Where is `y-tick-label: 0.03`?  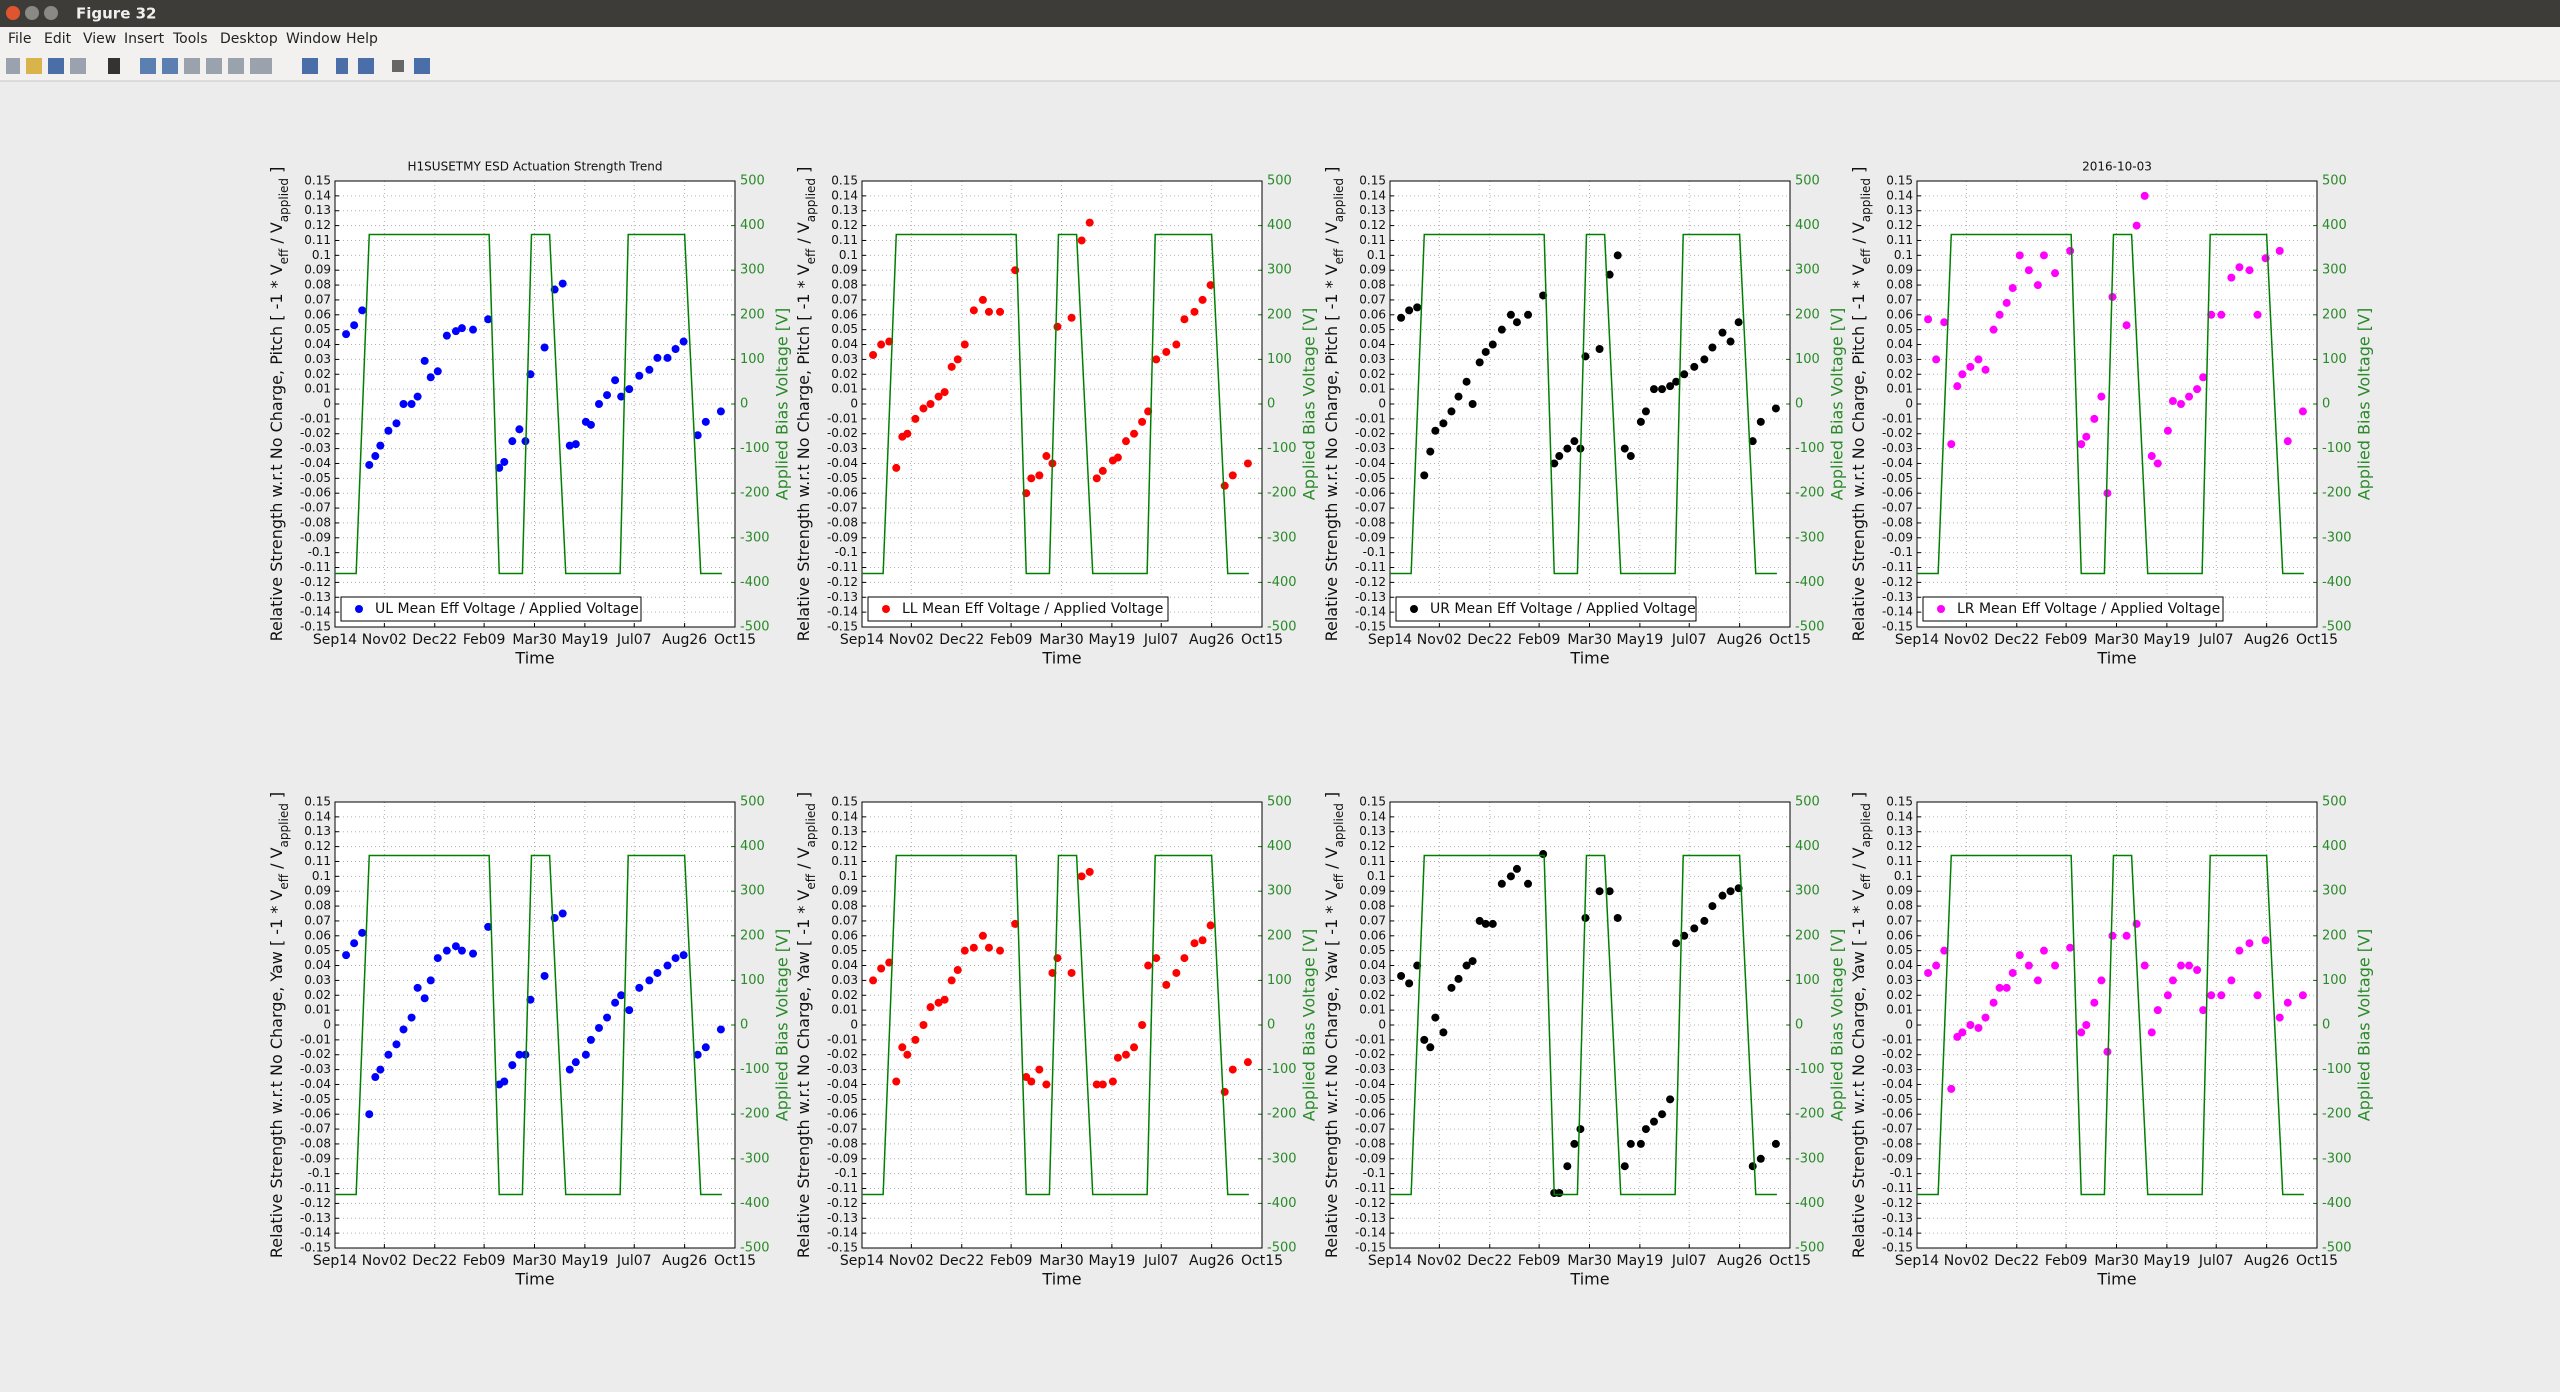 y-tick-label: 0.03 is located at coordinates (317, 980).